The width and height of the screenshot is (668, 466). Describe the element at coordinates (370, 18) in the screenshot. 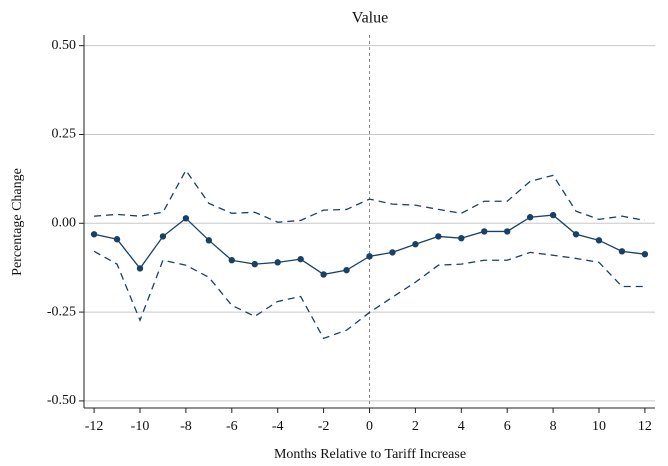

I see `chart-title: Value` at that location.